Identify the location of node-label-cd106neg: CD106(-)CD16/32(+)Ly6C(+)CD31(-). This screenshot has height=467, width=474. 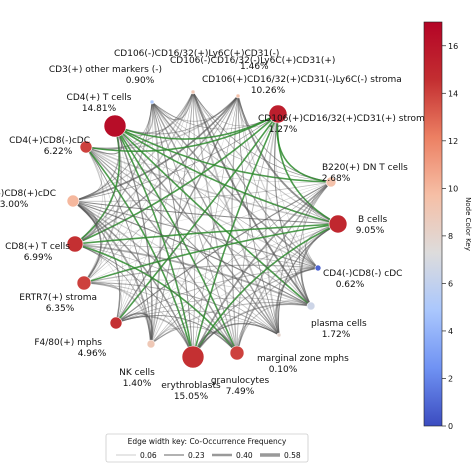
(196, 54).